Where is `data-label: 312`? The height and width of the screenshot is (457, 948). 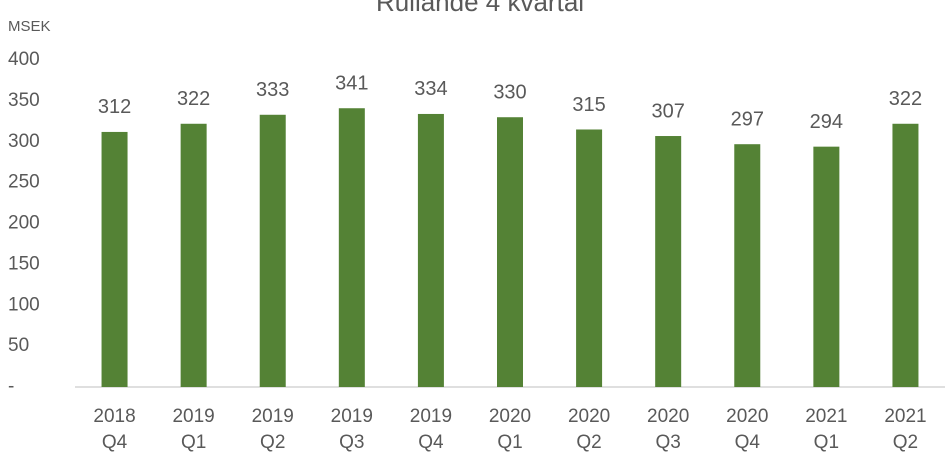 data-label: 312 is located at coordinates (114, 107).